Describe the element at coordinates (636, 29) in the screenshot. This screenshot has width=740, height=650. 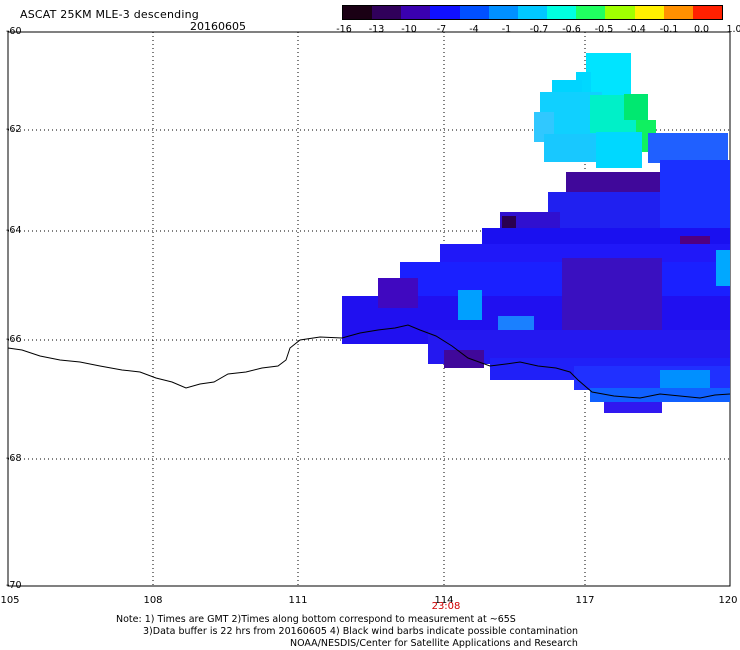
I see `colorbar-tick-label: -0.4` at that location.